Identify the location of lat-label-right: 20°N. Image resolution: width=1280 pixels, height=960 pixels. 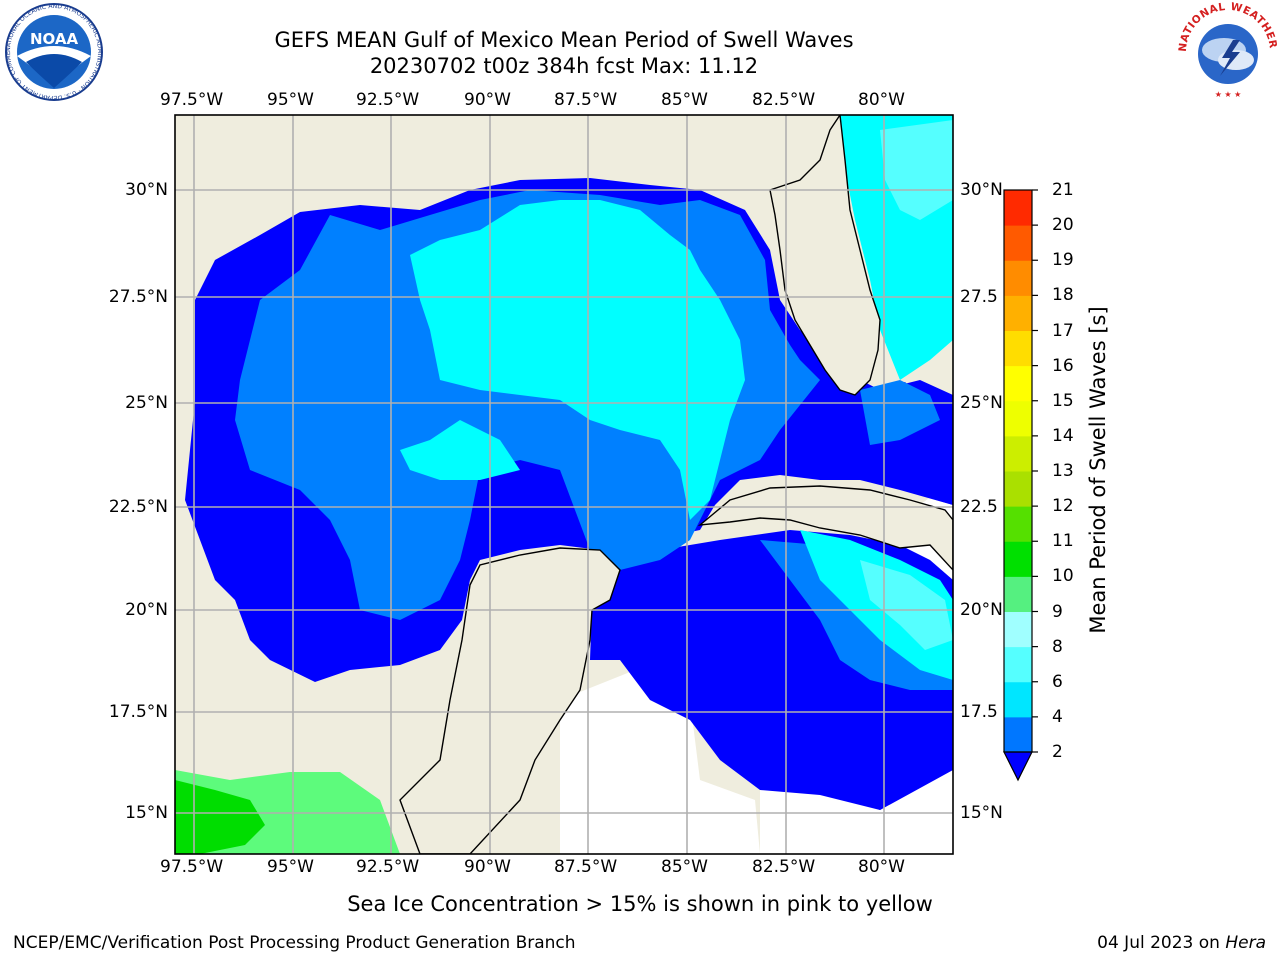
(981, 610).